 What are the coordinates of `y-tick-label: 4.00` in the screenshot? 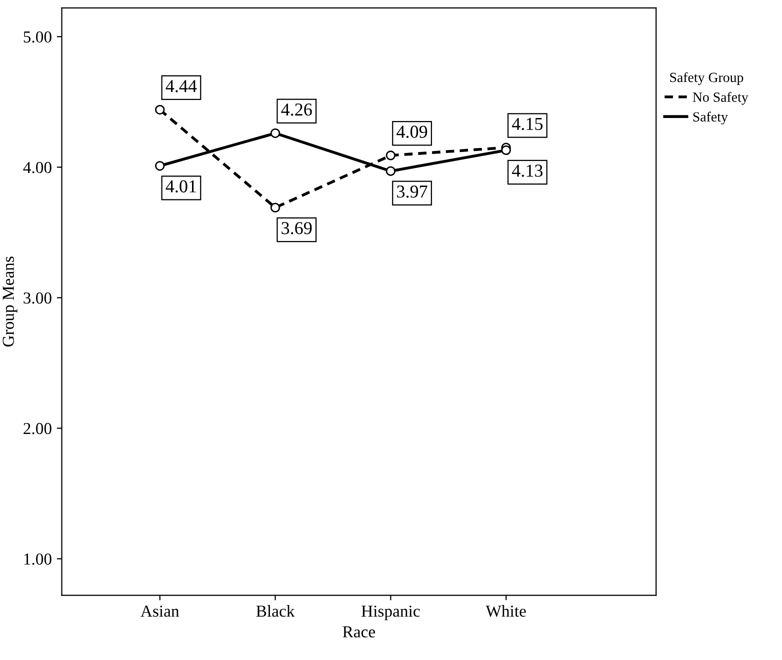 It's located at (37, 168).